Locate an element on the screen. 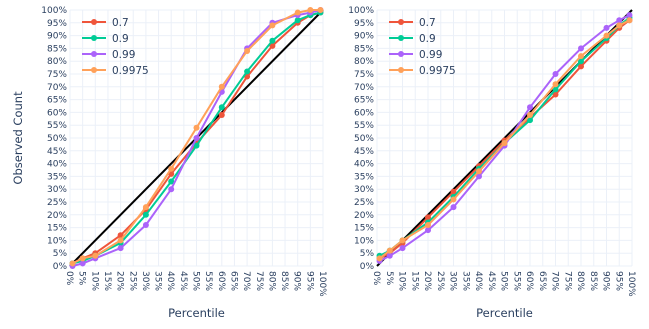 This screenshot has height=329, width=649. y-tick-label: 85% is located at coordinates (57, 49).